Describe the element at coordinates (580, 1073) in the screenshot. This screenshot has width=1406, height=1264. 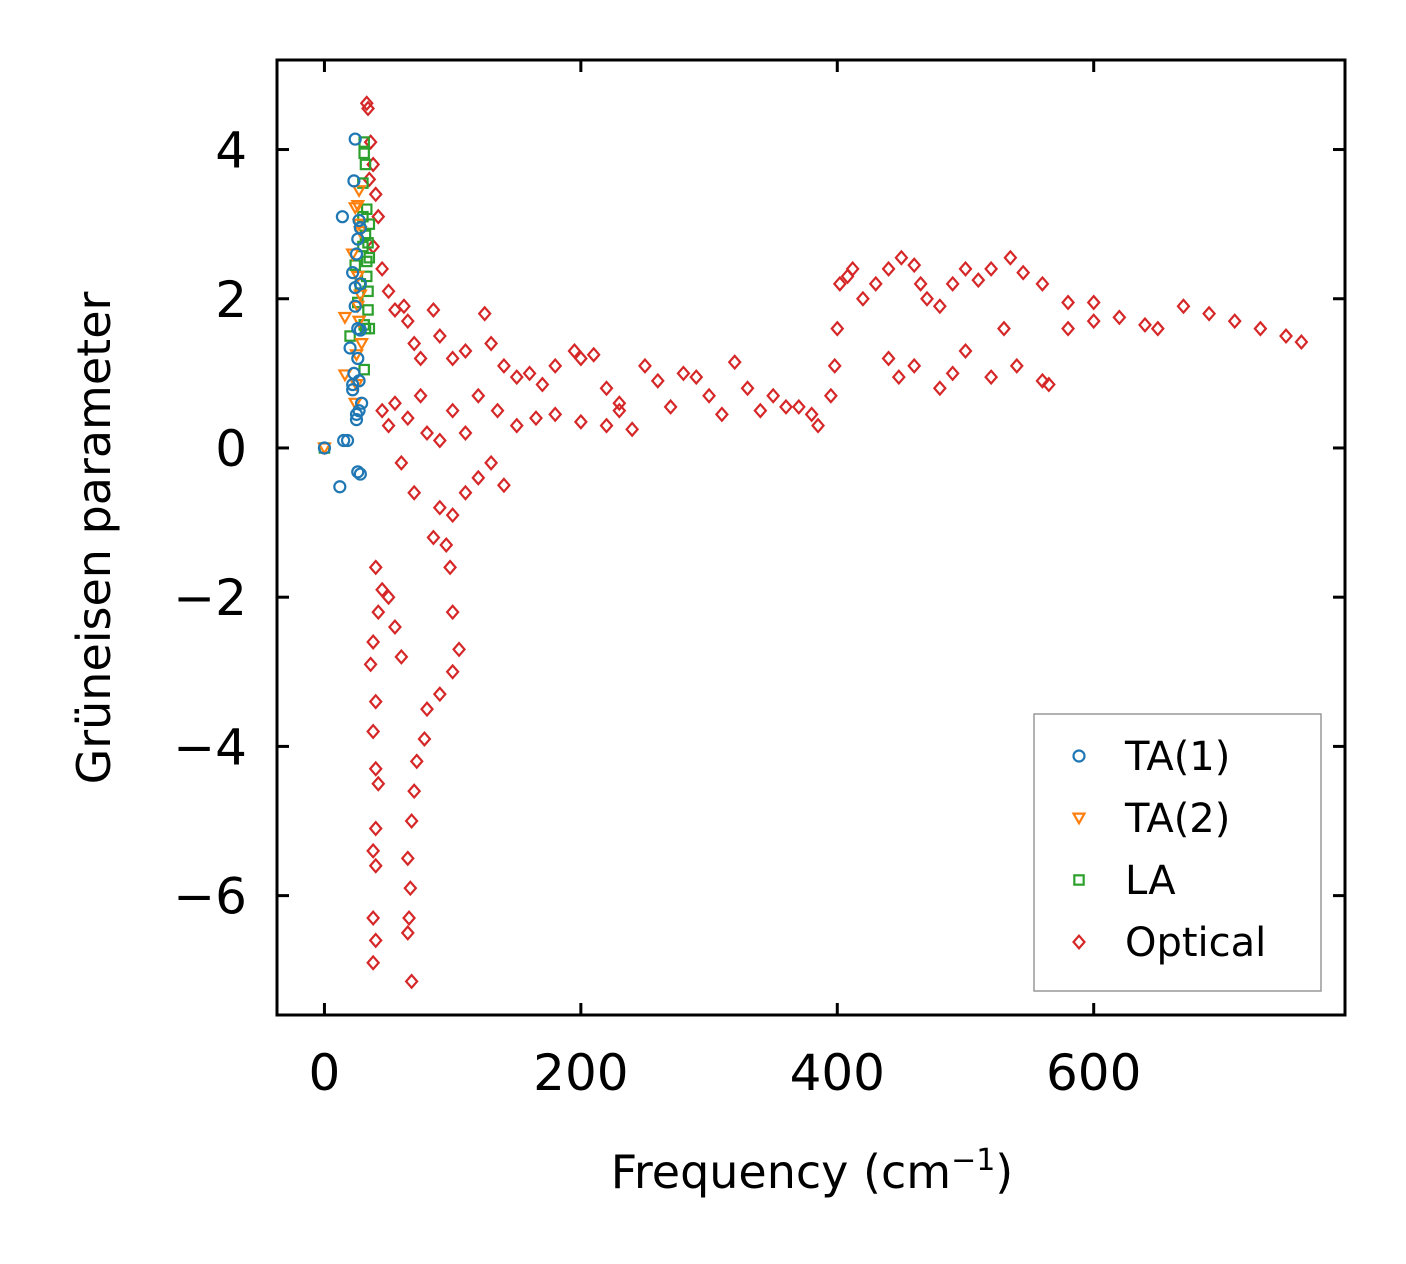
I see `x-tick-label: 200` at that location.